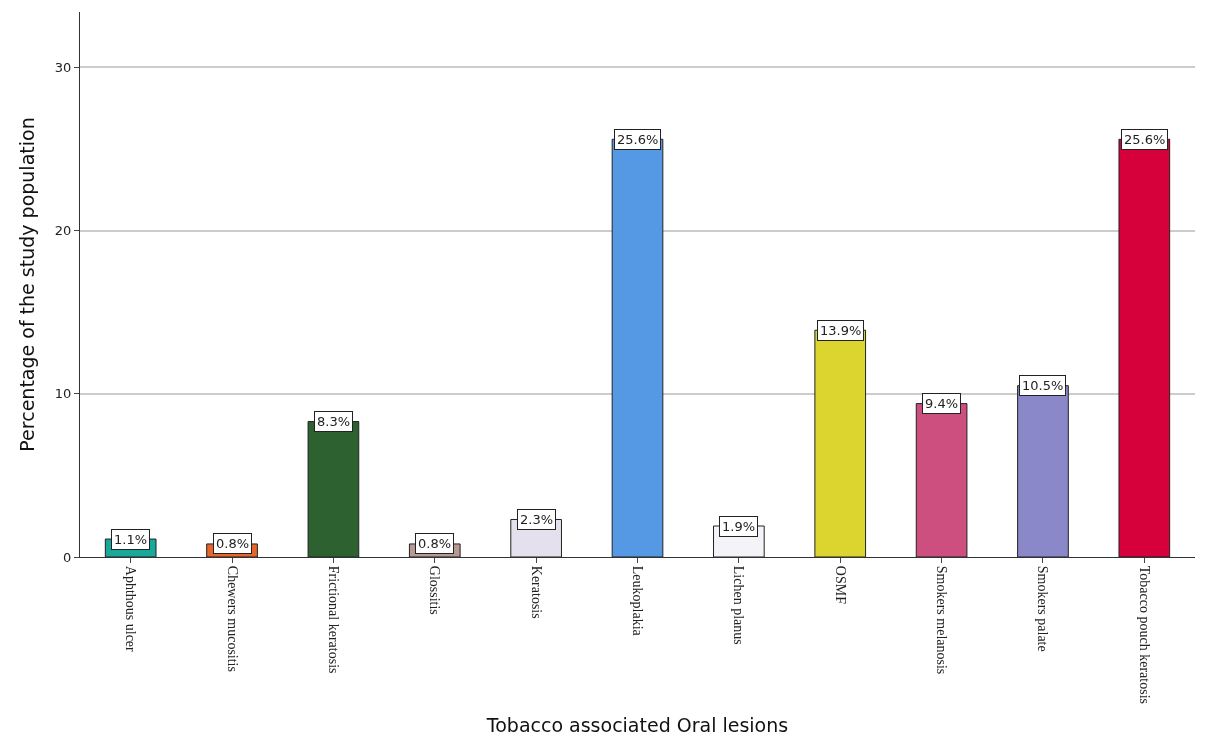 The height and width of the screenshot is (742, 1205). I want to click on x-tick-label: Keratosis, so click(536, 592).